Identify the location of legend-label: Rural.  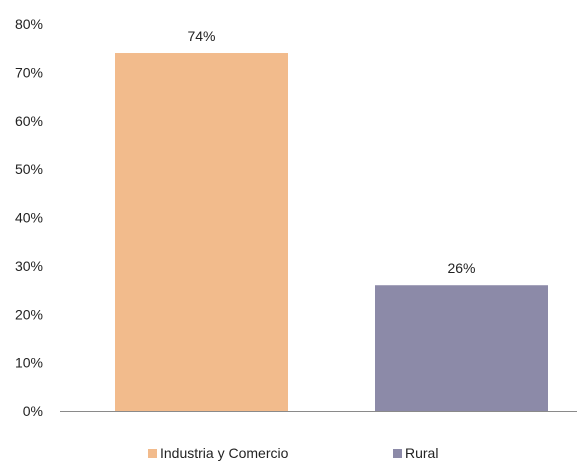
(421, 453).